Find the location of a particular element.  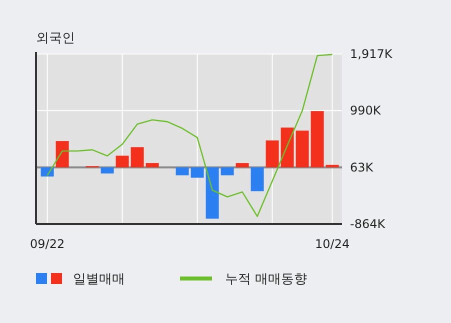

y-tick-label: -864K is located at coordinates (368, 224).